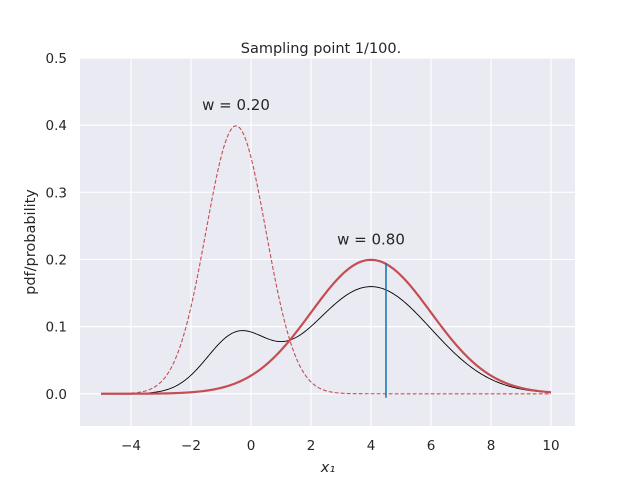 This screenshot has width=640, height=480. What do you see at coordinates (321, 49) in the screenshot?
I see `chart-title: Sampling point 1/100.` at bounding box center [321, 49].